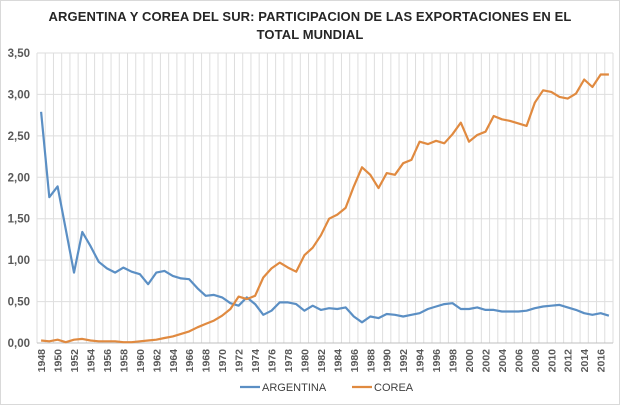 The height and width of the screenshot is (405, 620). Describe the element at coordinates (256, 361) in the screenshot. I see `x-tick-label: 1974` at that location.